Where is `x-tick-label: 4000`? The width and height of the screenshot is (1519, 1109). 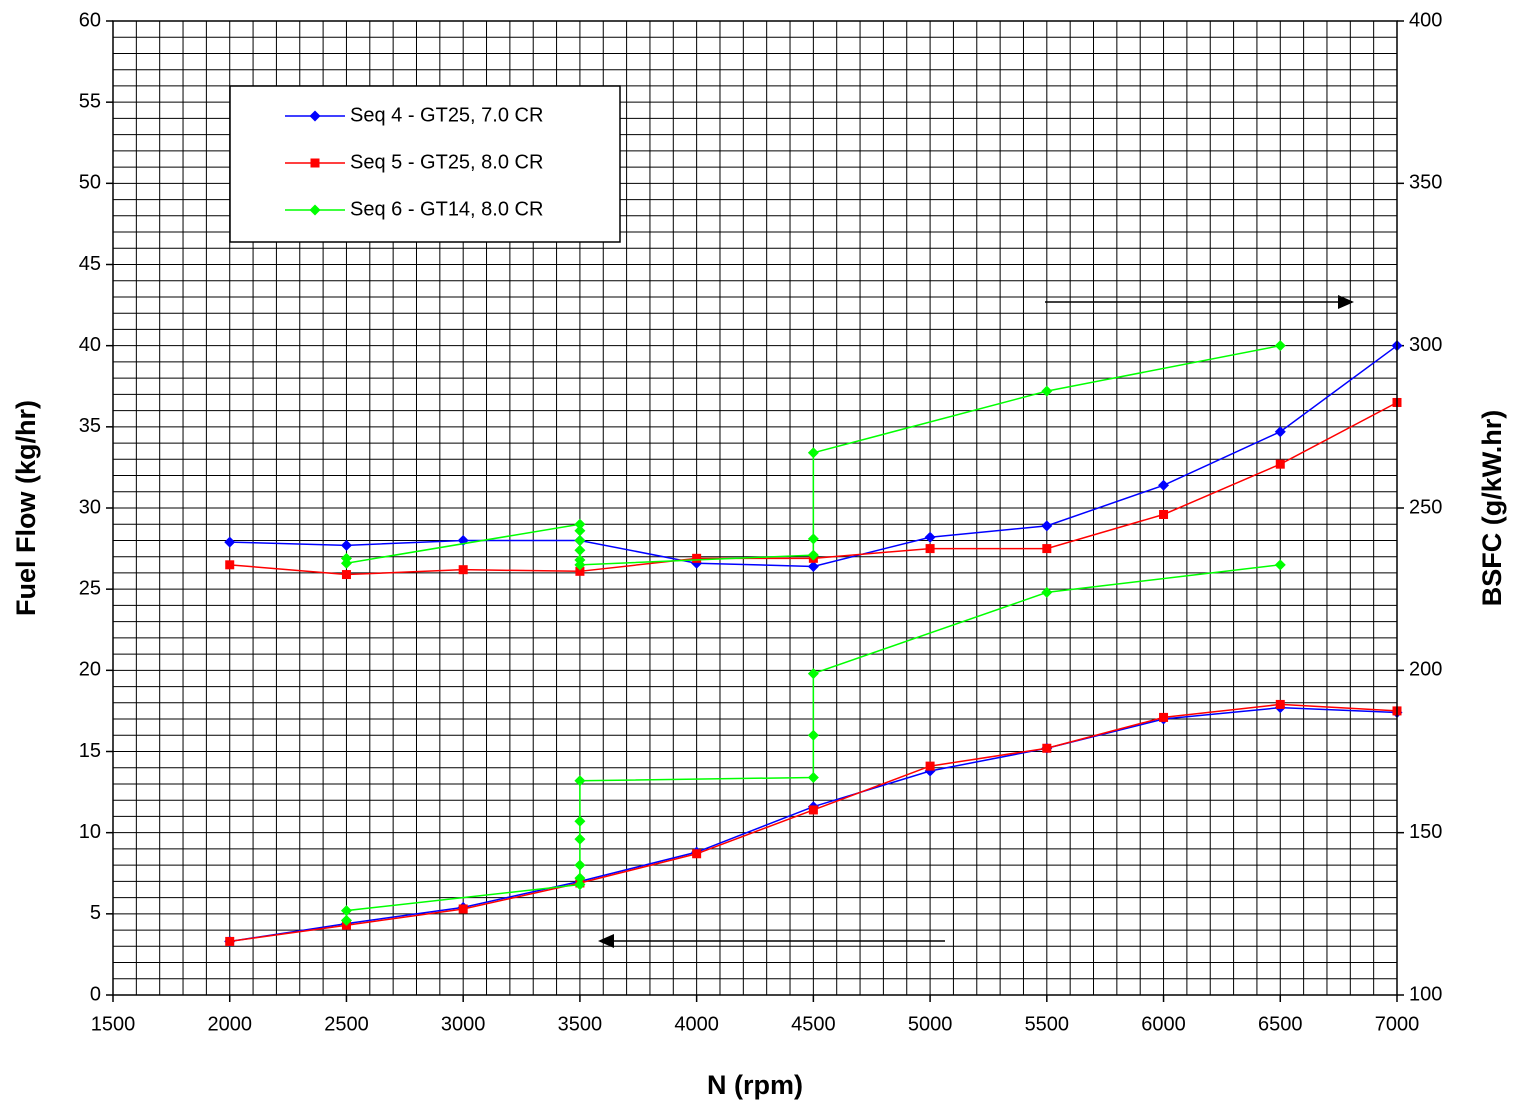
x-tick-label: 4000 is located at coordinates (696, 1024).